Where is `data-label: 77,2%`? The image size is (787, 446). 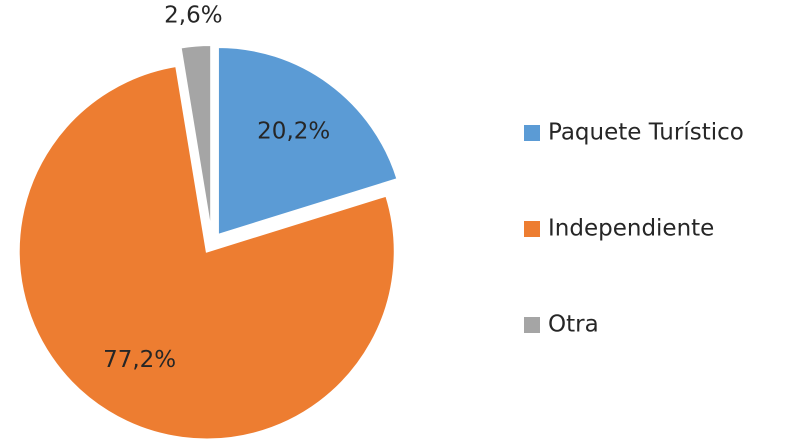 data-label: 77,2% is located at coordinates (139, 360).